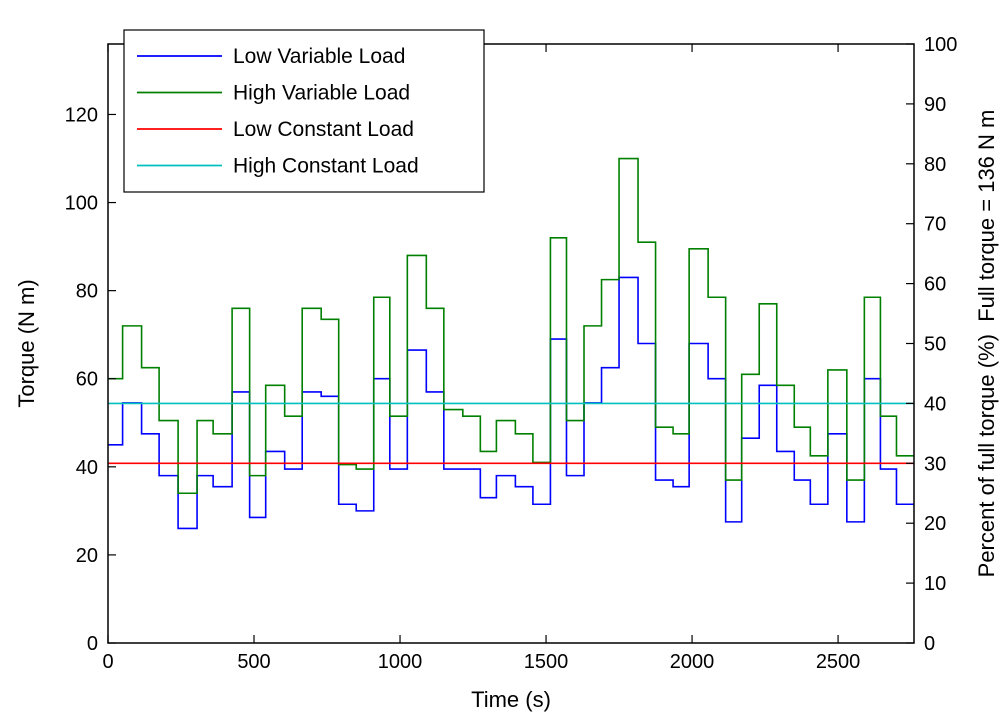  Describe the element at coordinates (935, 105) in the screenshot. I see `y2-tick-label: 90` at that location.